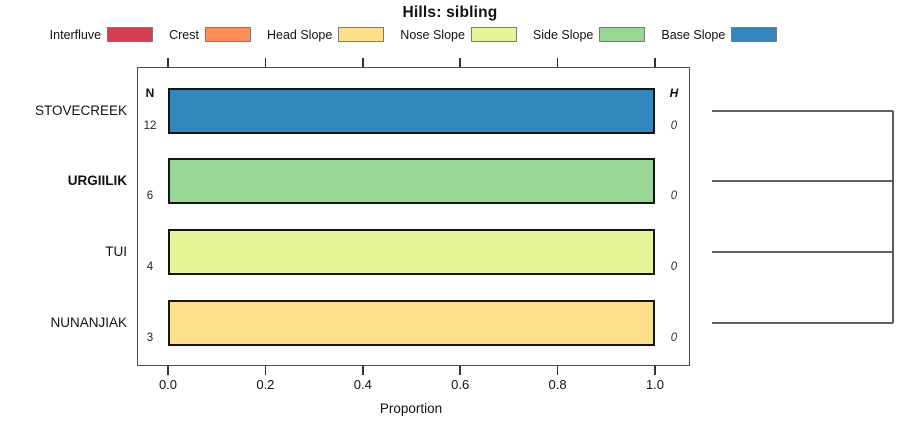  What do you see at coordinates (265, 384) in the screenshot?
I see `x-tick-label: 0.2` at bounding box center [265, 384].